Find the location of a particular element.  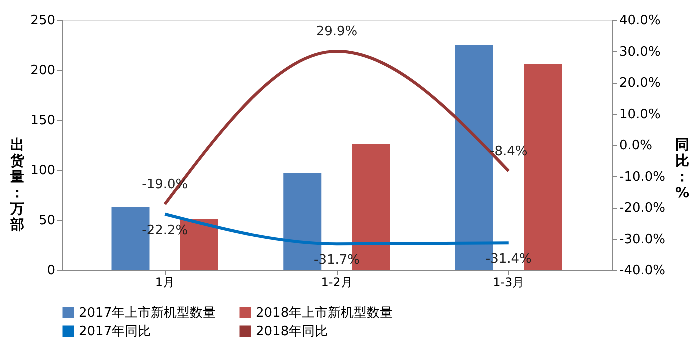

y2-tick-label: 10.0% is located at coordinates (640, 114).